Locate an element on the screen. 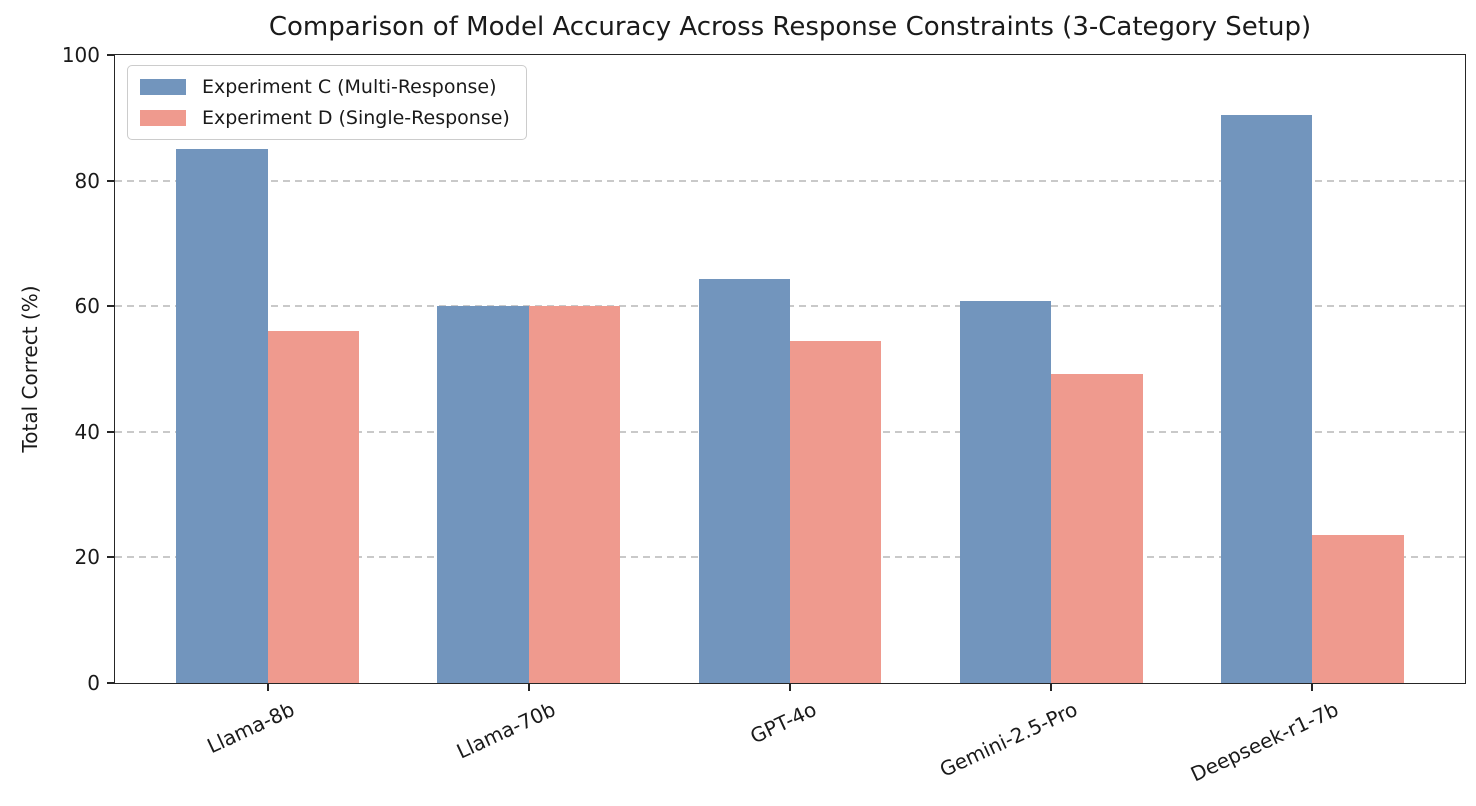 The height and width of the screenshot is (806, 1476). bar-experiment-d-gpt-4o is located at coordinates (836, 511).